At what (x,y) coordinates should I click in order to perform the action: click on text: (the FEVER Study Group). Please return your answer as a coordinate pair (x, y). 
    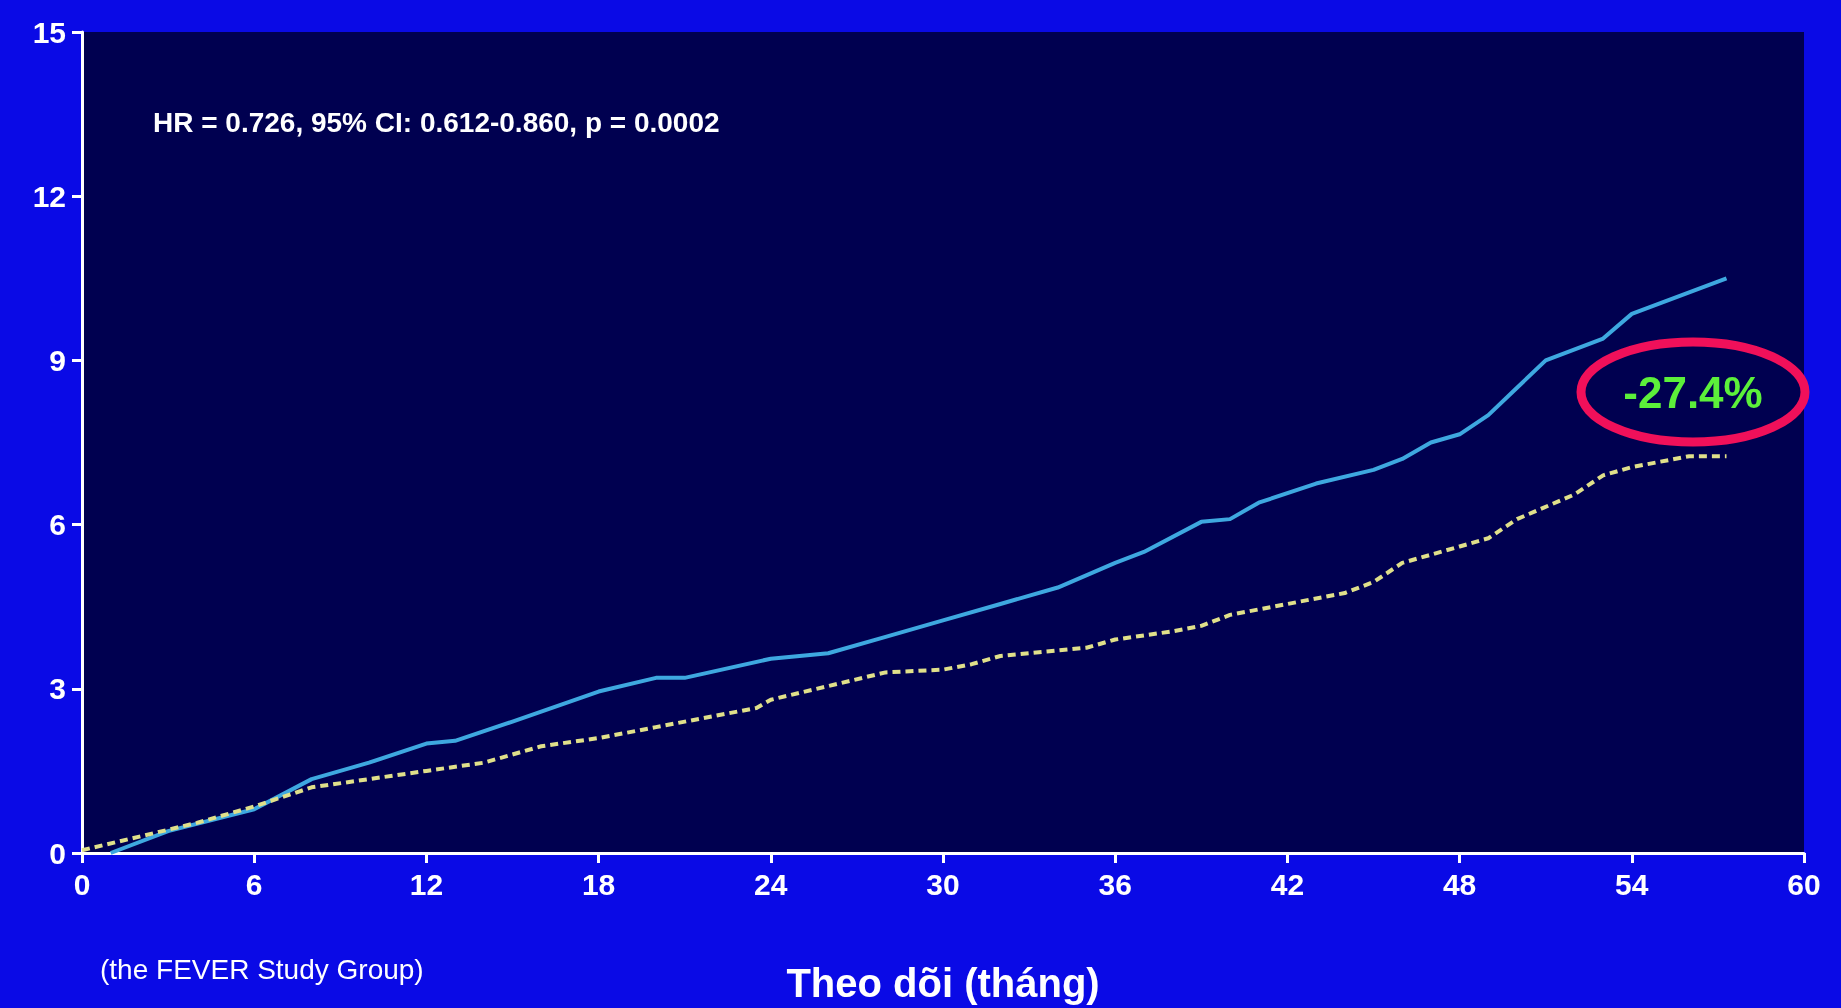
    Looking at the image, I should click on (262, 969).